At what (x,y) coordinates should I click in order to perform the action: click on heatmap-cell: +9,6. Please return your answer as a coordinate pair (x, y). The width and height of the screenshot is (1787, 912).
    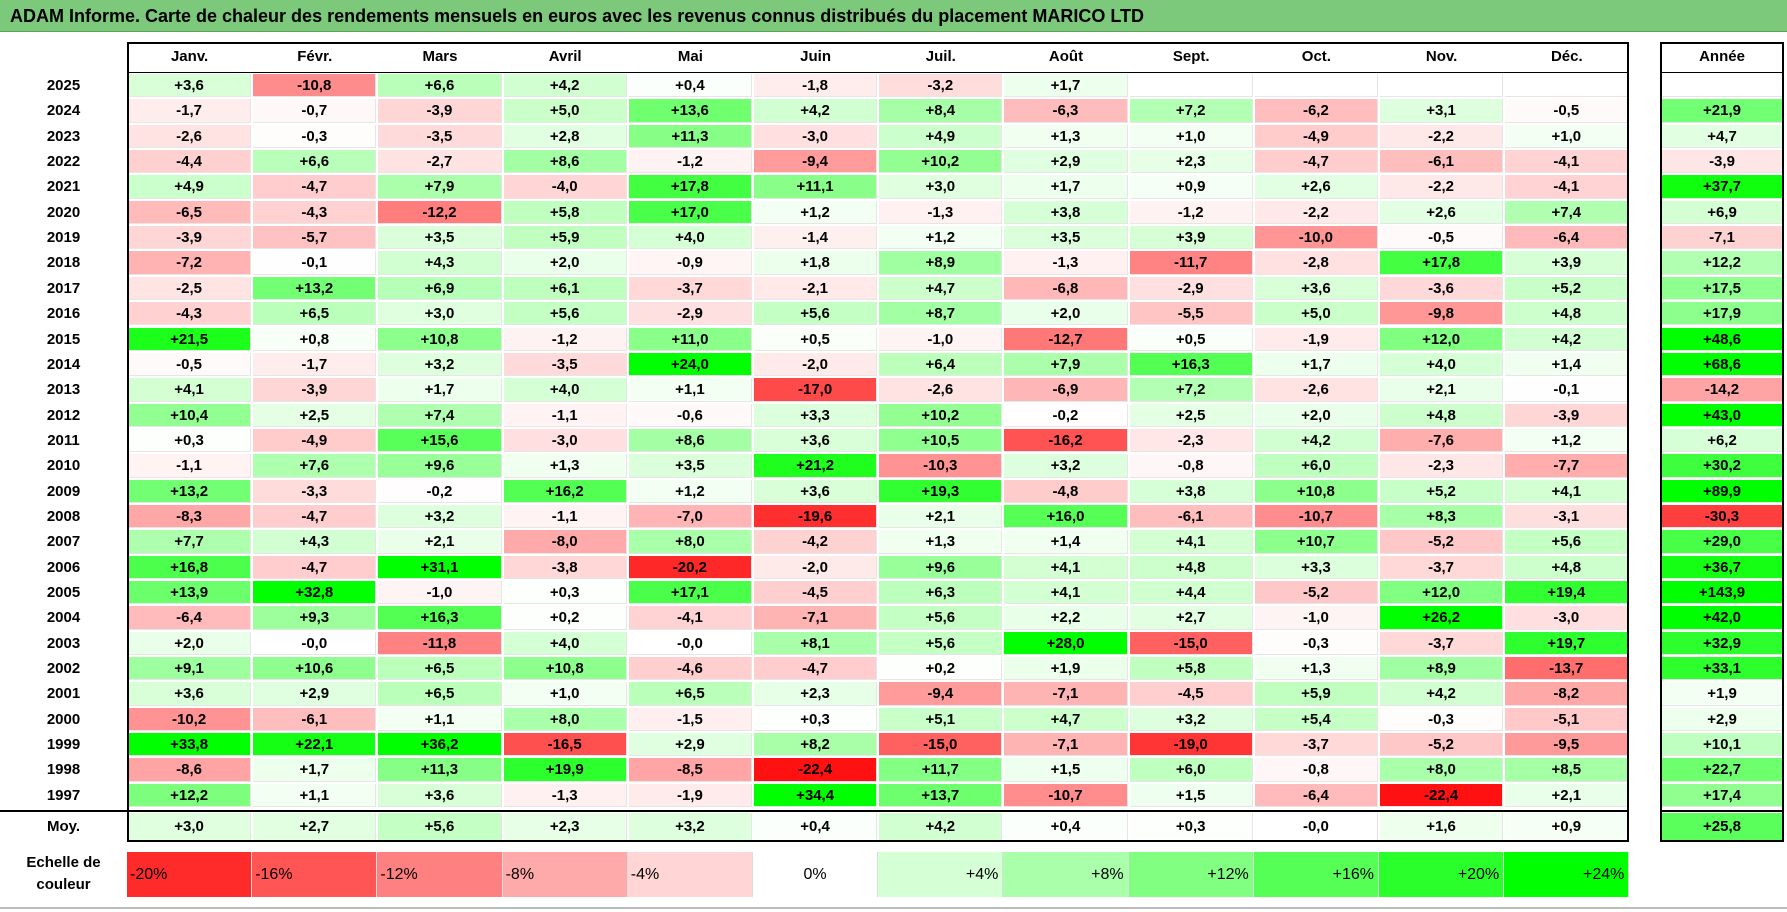
    Looking at the image, I should click on (440, 466).